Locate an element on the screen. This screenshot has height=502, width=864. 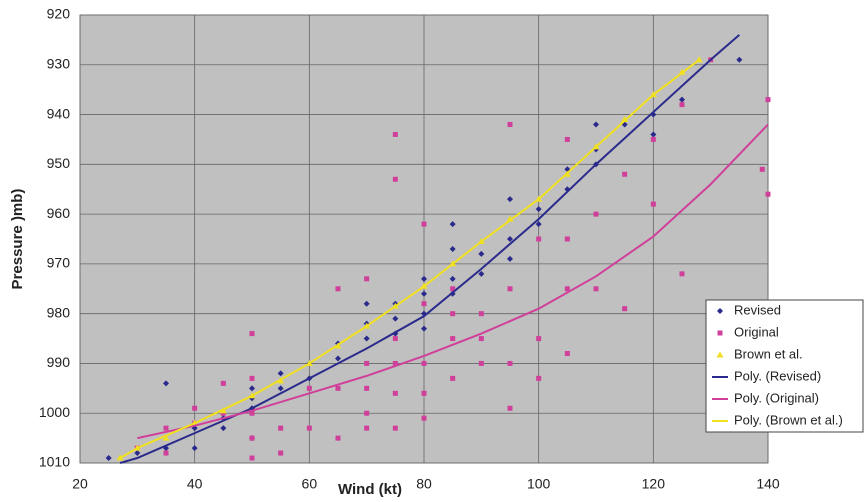
y-tick-label: 940 is located at coordinates (59, 113).